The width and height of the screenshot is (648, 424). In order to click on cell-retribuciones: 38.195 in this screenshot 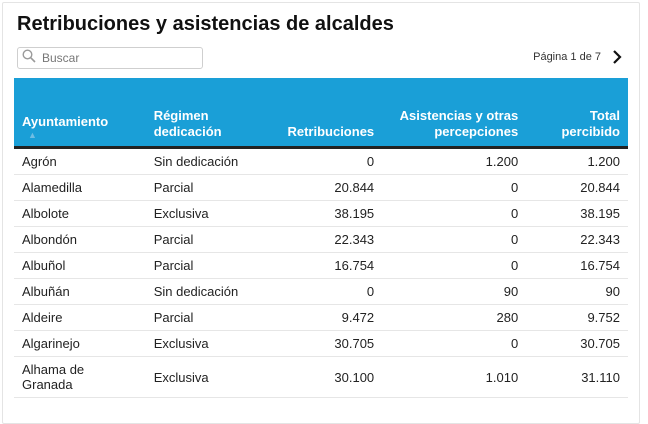, I will do `click(331, 213)`.